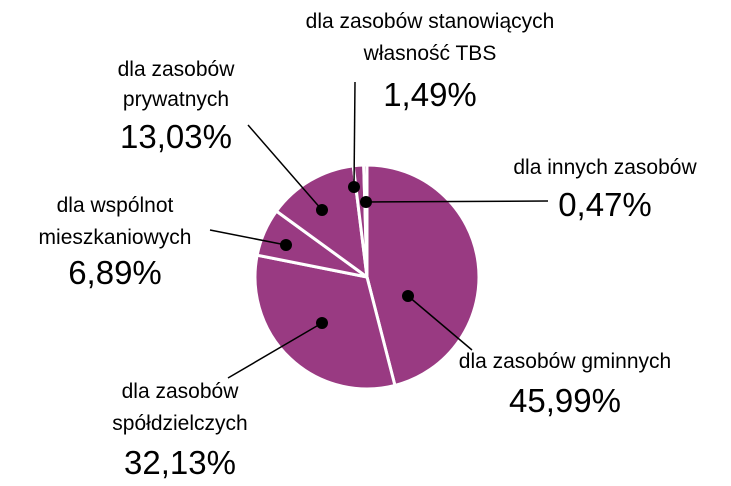 Image resolution: width=731 pixels, height=486 pixels. Describe the element at coordinates (430, 53) in the screenshot. I see `label-line: własność TBS` at that location.